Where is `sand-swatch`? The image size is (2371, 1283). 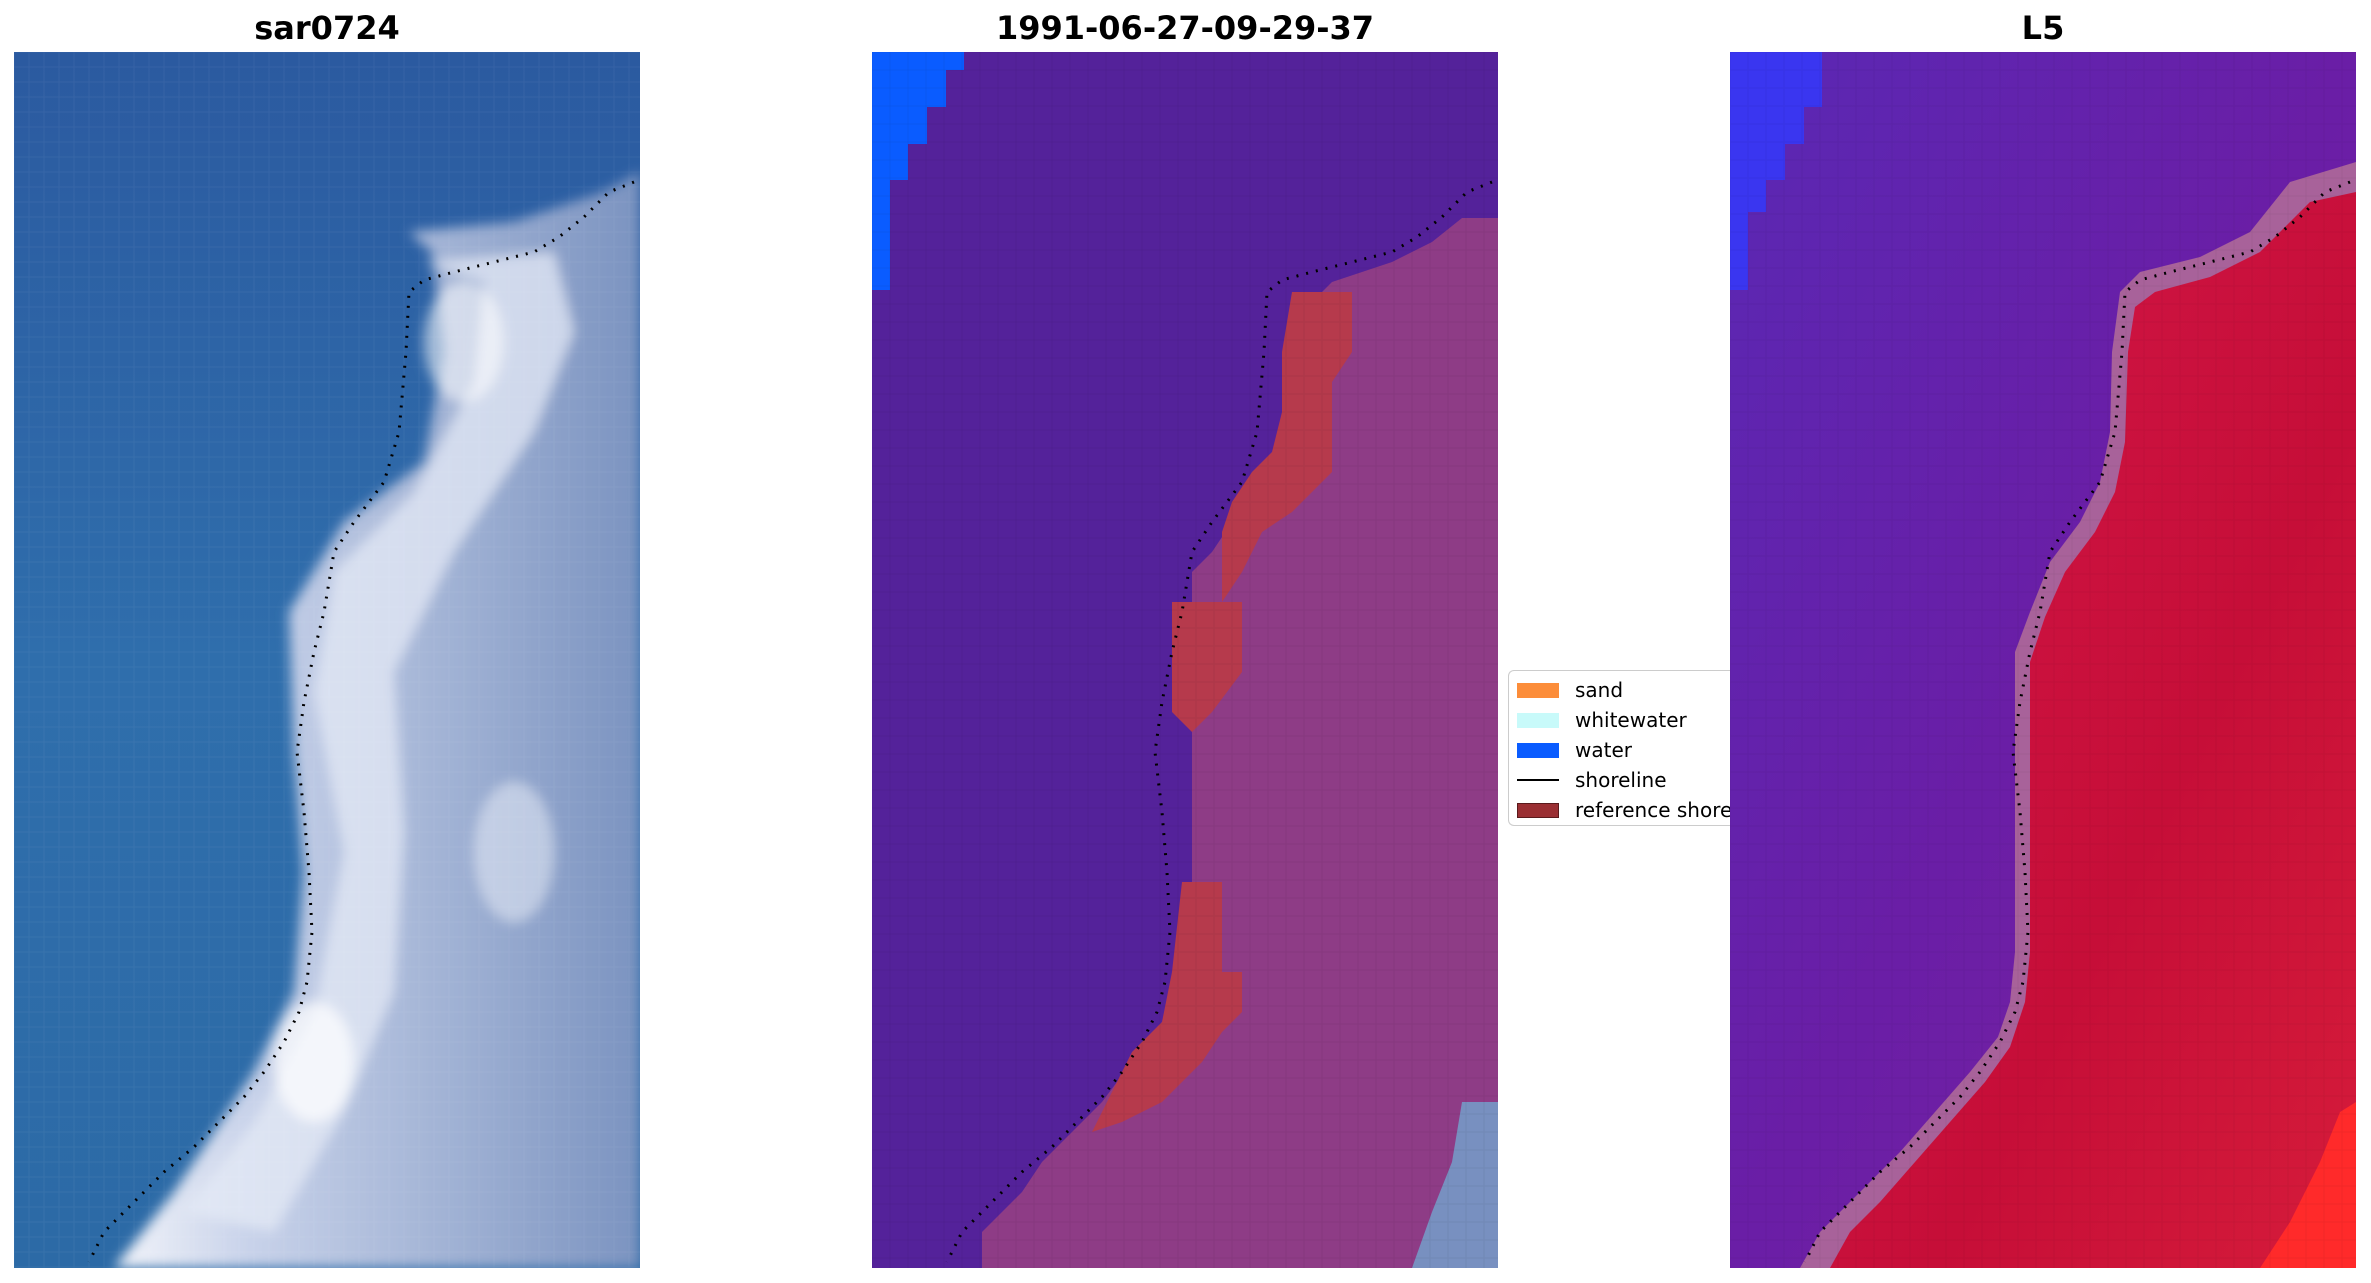
sand-swatch is located at coordinates (1538, 690).